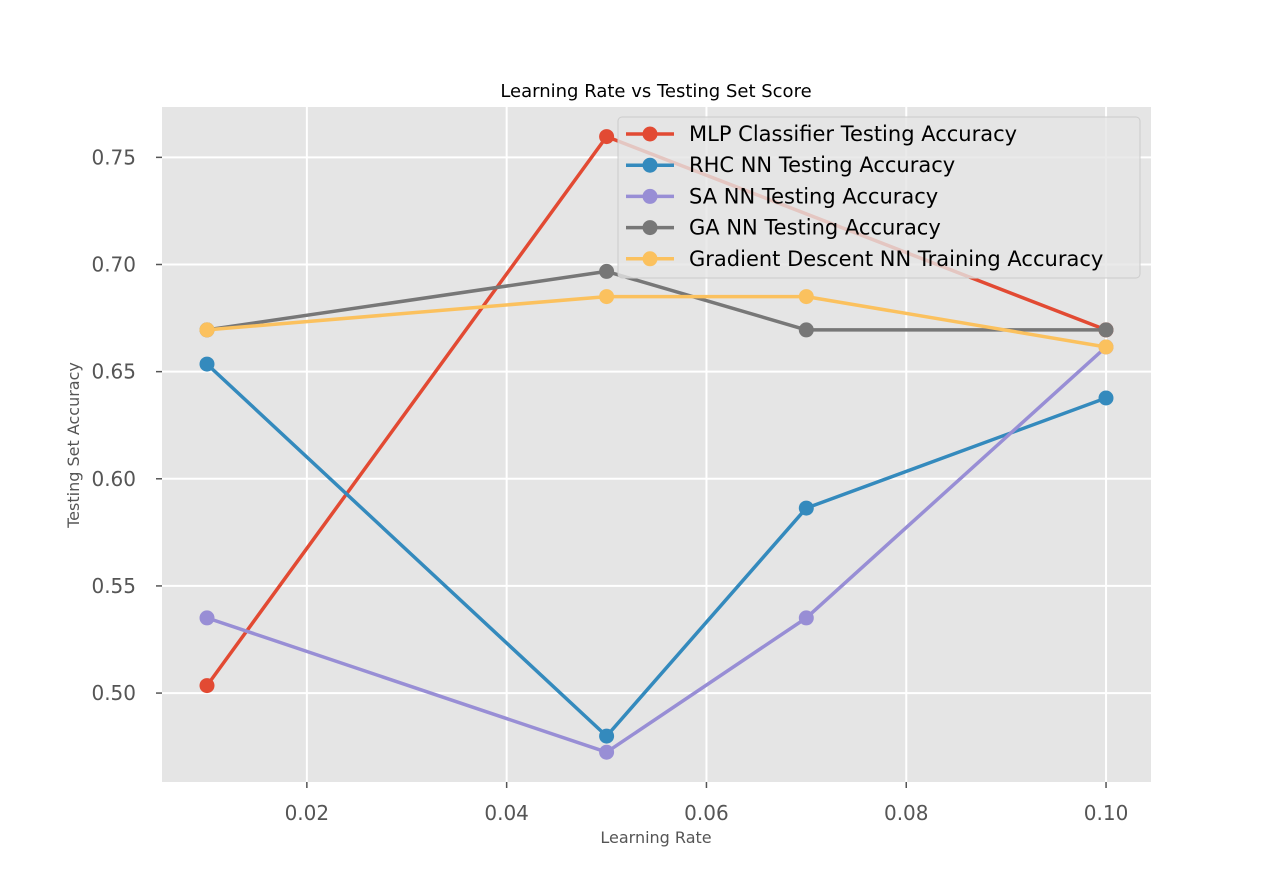 The image size is (1280, 880). Describe the element at coordinates (906, 813) in the screenshot. I see `x-tick-label: 0.08` at that location.